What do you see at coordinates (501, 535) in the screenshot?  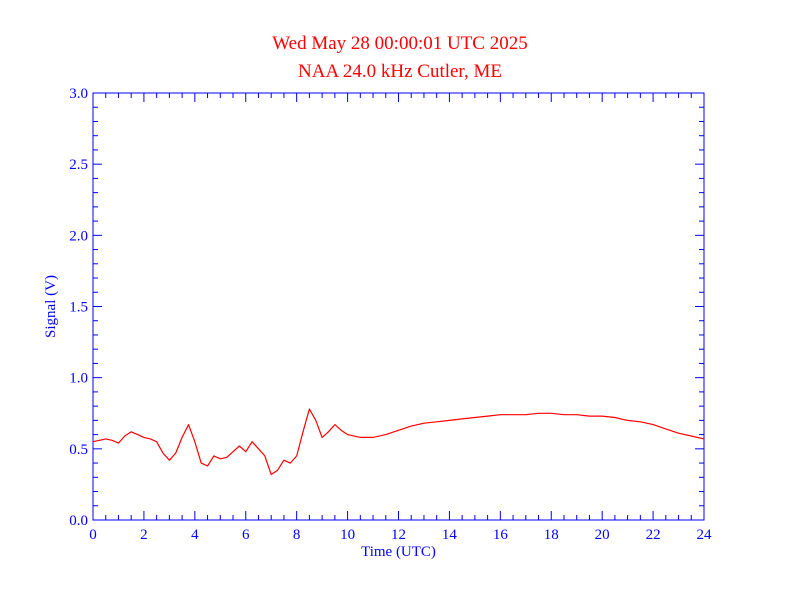 I see `x-tick-label: 16` at bounding box center [501, 535].